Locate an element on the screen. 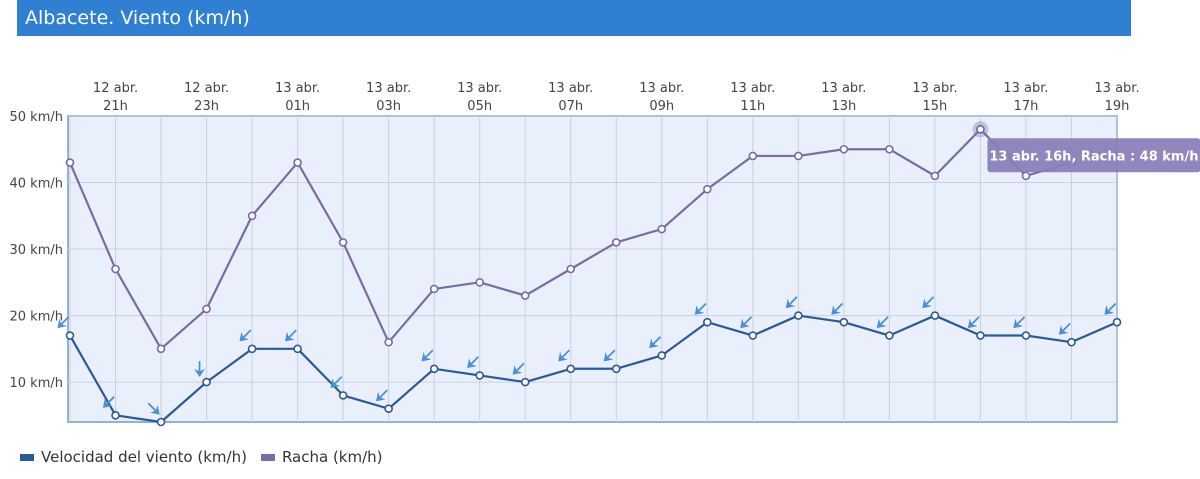 The image size is (1200, 479). tooltip-box is located at coordinates (1093, 155).